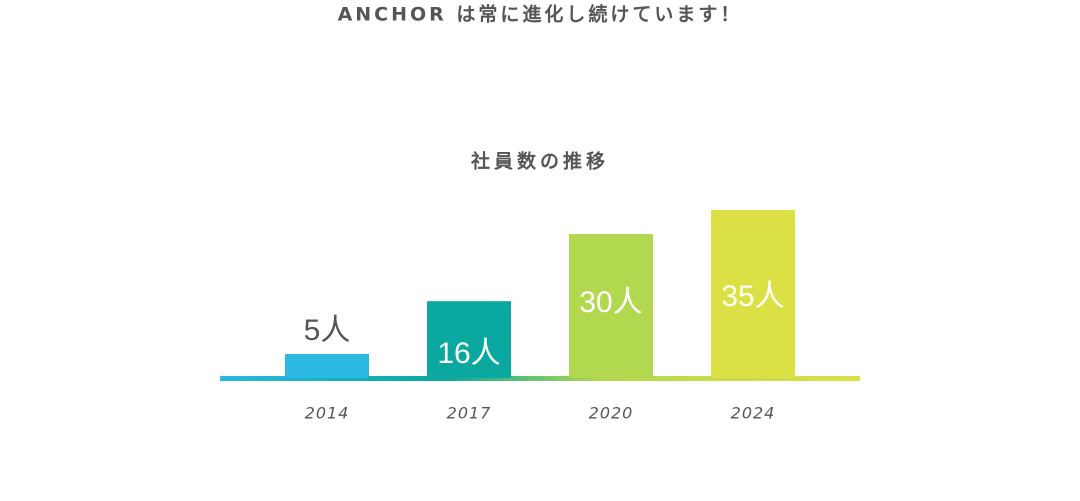  I want to click on x-tick-label: 2024, so click(753, 413).